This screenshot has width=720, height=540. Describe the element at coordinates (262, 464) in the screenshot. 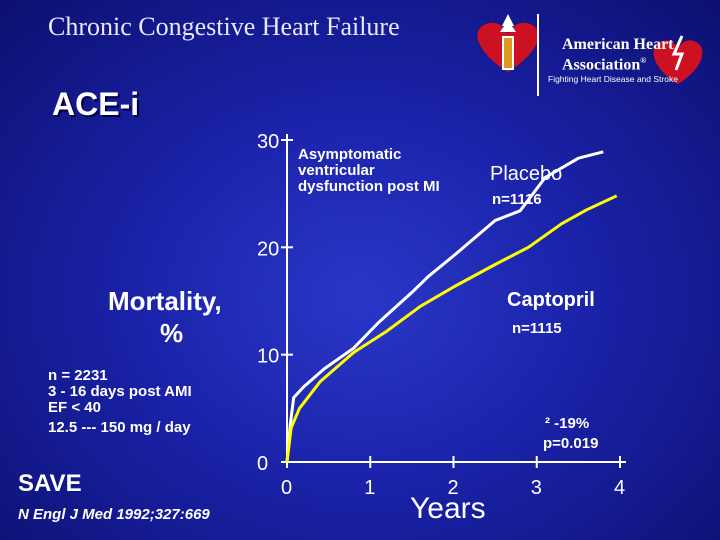

I see `y-tick-label: 0` at that location.